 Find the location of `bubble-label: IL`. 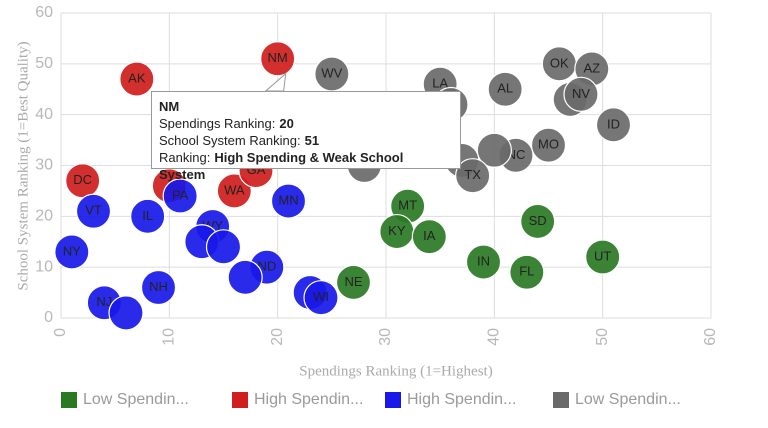

bubble-label: IL is located at coordinates (147, 215).